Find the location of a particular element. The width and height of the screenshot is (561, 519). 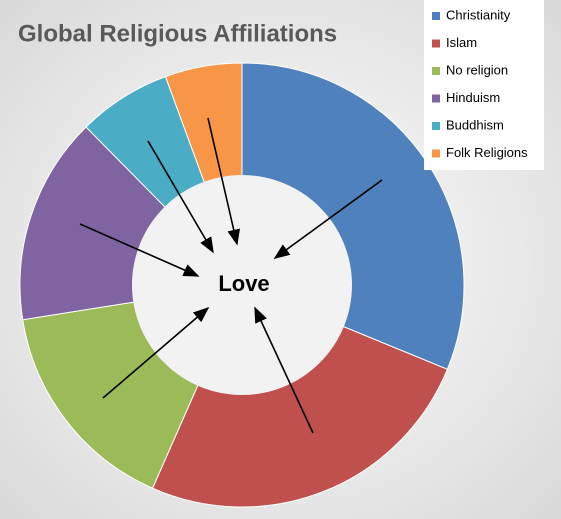

legend-label: No religion is located at coordinates (477, 69).